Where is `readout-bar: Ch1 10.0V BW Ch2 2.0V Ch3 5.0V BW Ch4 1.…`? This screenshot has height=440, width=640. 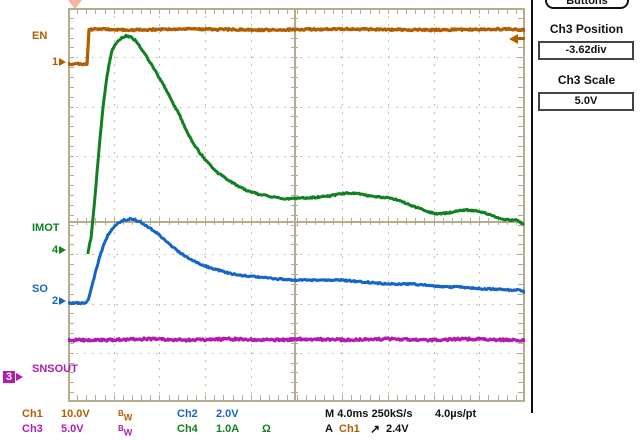
readout-bar: Ch1 10.0V BW Ch2 2.0V Ch3 5.0V BW Ch4 1.… is located at coordinates (266, 423).